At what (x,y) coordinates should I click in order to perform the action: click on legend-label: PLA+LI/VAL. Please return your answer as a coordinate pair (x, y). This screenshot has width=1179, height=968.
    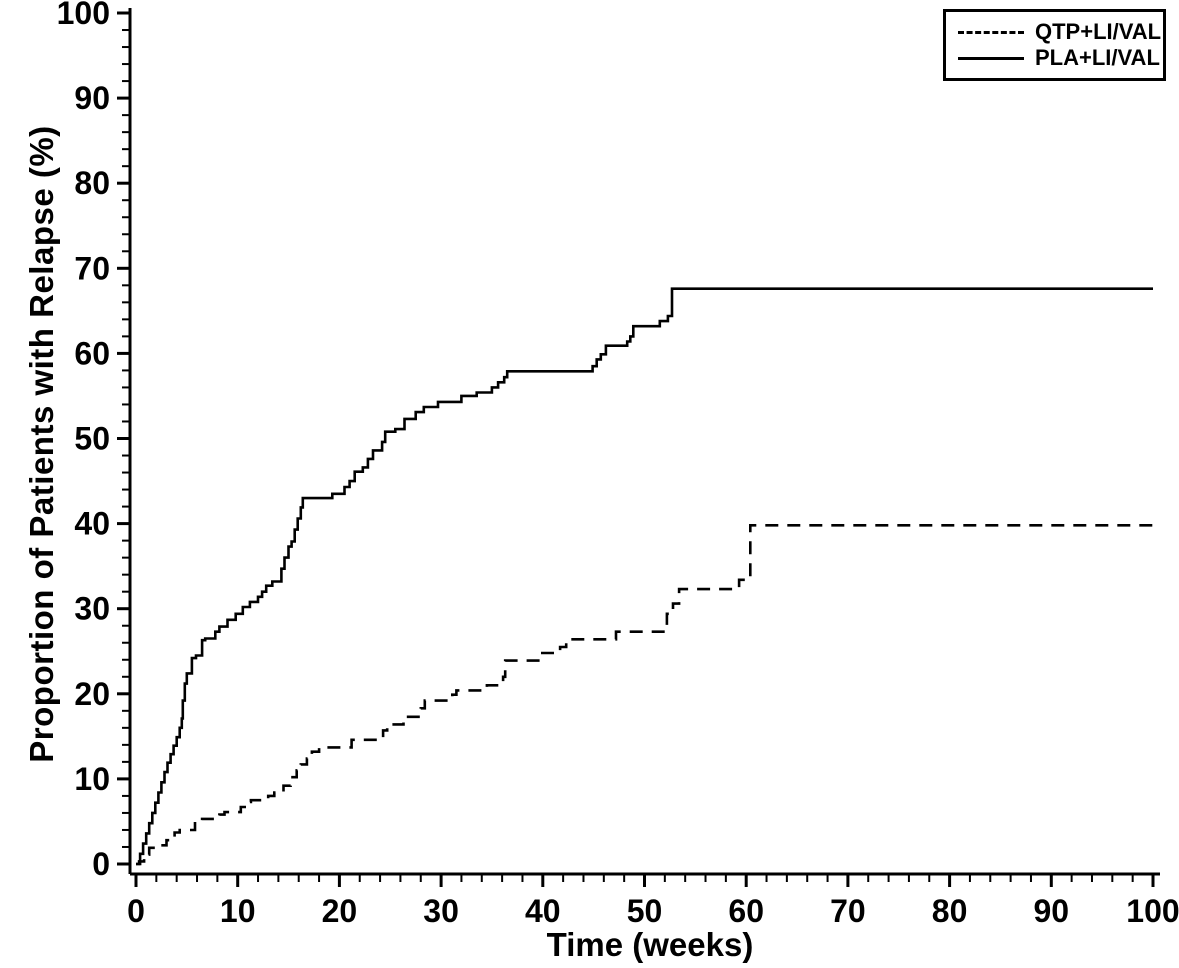
    Looking at the image, I should click on (1097, 57).